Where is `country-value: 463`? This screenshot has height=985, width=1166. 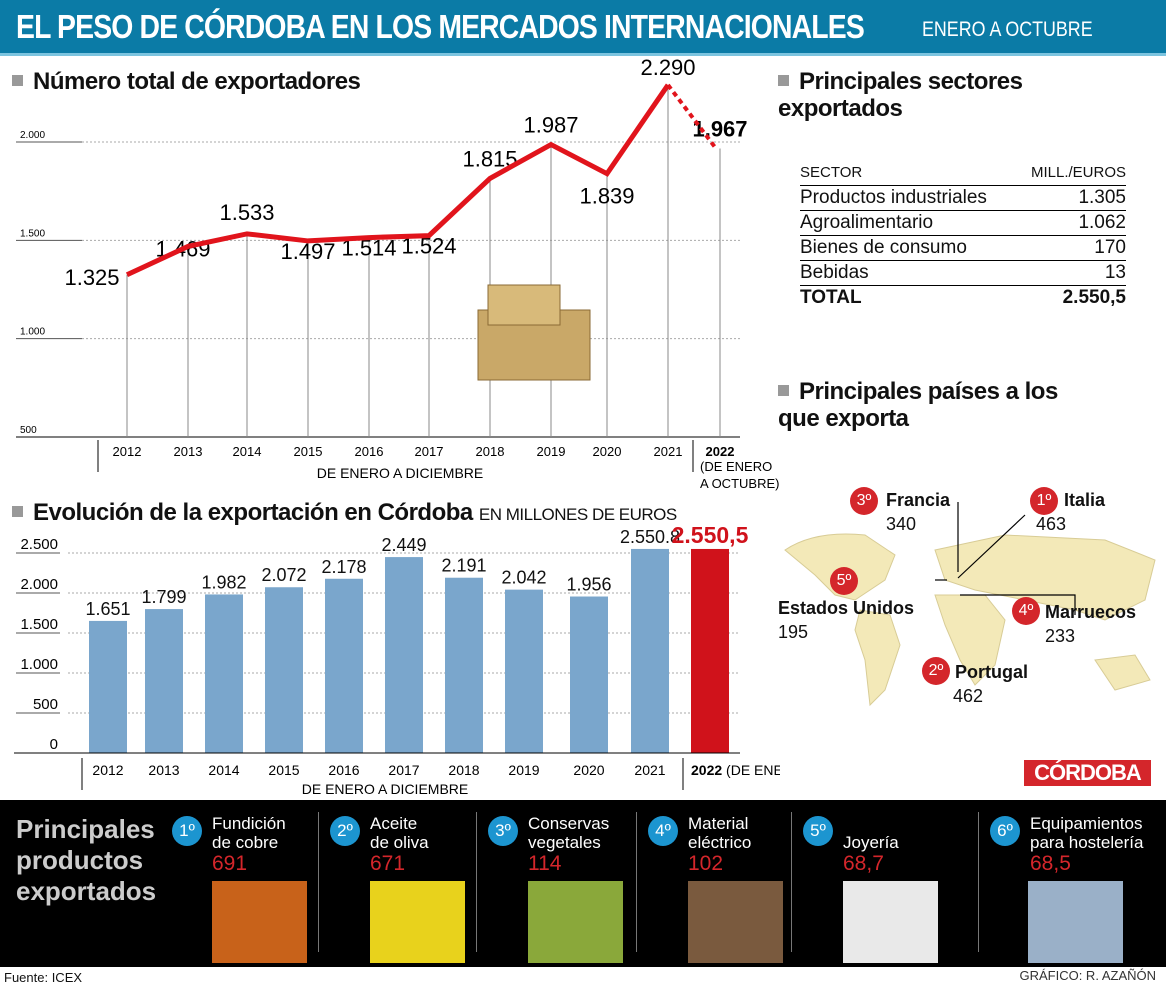
country-value: 463 is located at coordinates (1051, 524).